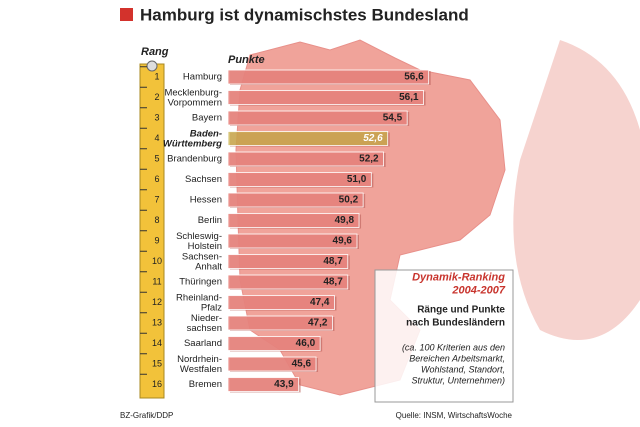 The image size is (640, 427). I want to click on faded-map, so click(576, 190).